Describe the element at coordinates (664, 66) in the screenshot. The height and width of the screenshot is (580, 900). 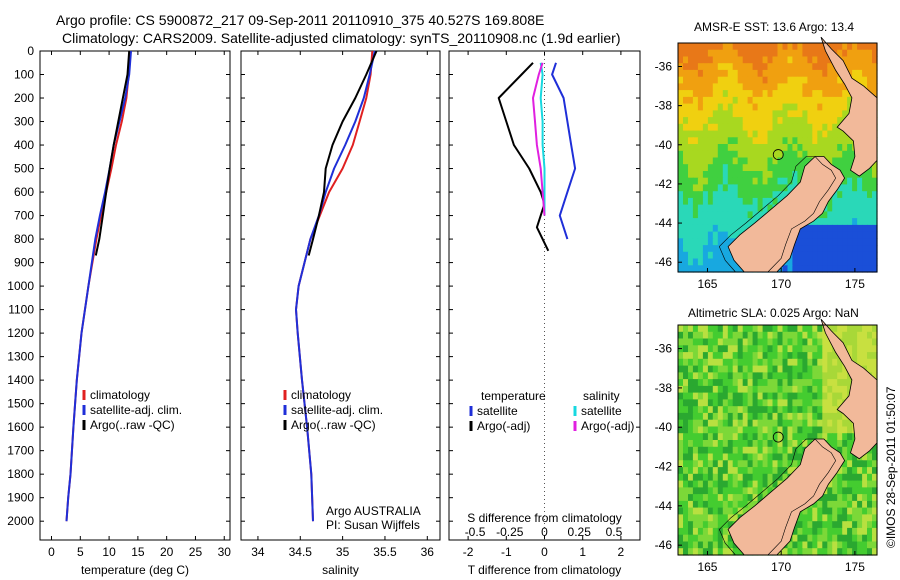
I see `lat-tick-label: -36` at that location.